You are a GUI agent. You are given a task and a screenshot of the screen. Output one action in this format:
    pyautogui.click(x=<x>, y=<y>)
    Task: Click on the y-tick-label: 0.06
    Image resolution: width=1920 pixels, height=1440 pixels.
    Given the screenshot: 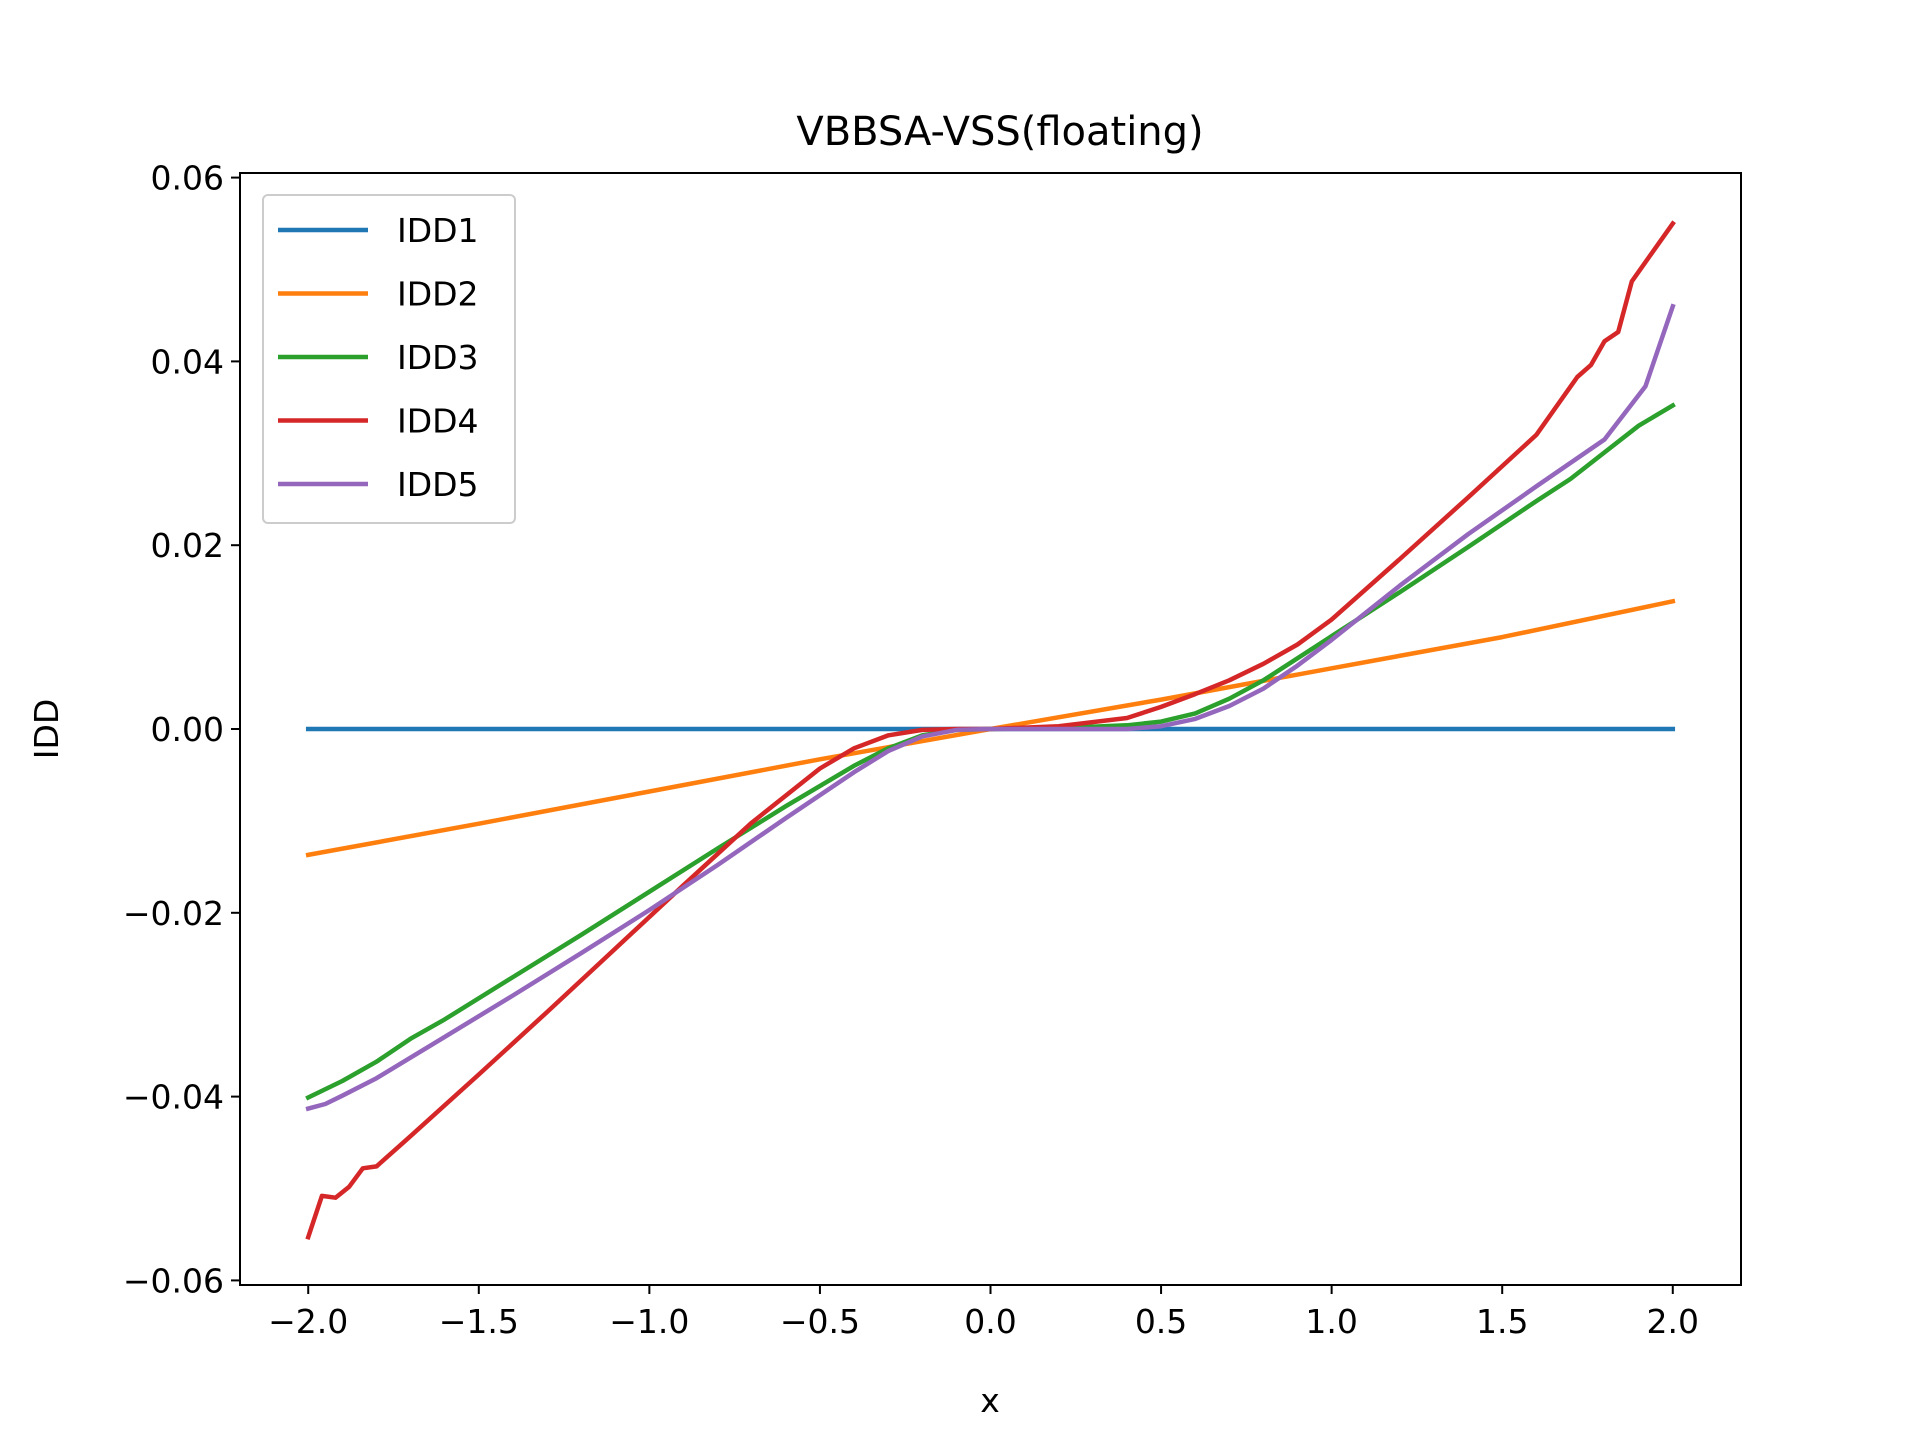 What is the action you would take?
    pyautogui.click(x=187, y=178)
    